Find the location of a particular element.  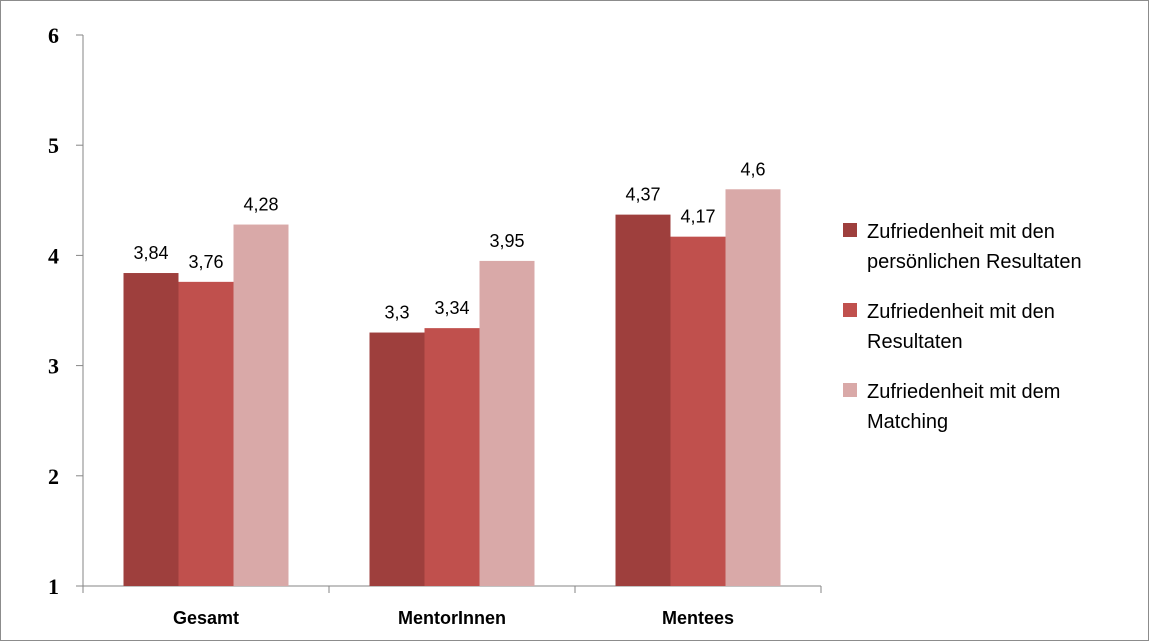

data-label: 4,28 is located at coordinates (260, 205).